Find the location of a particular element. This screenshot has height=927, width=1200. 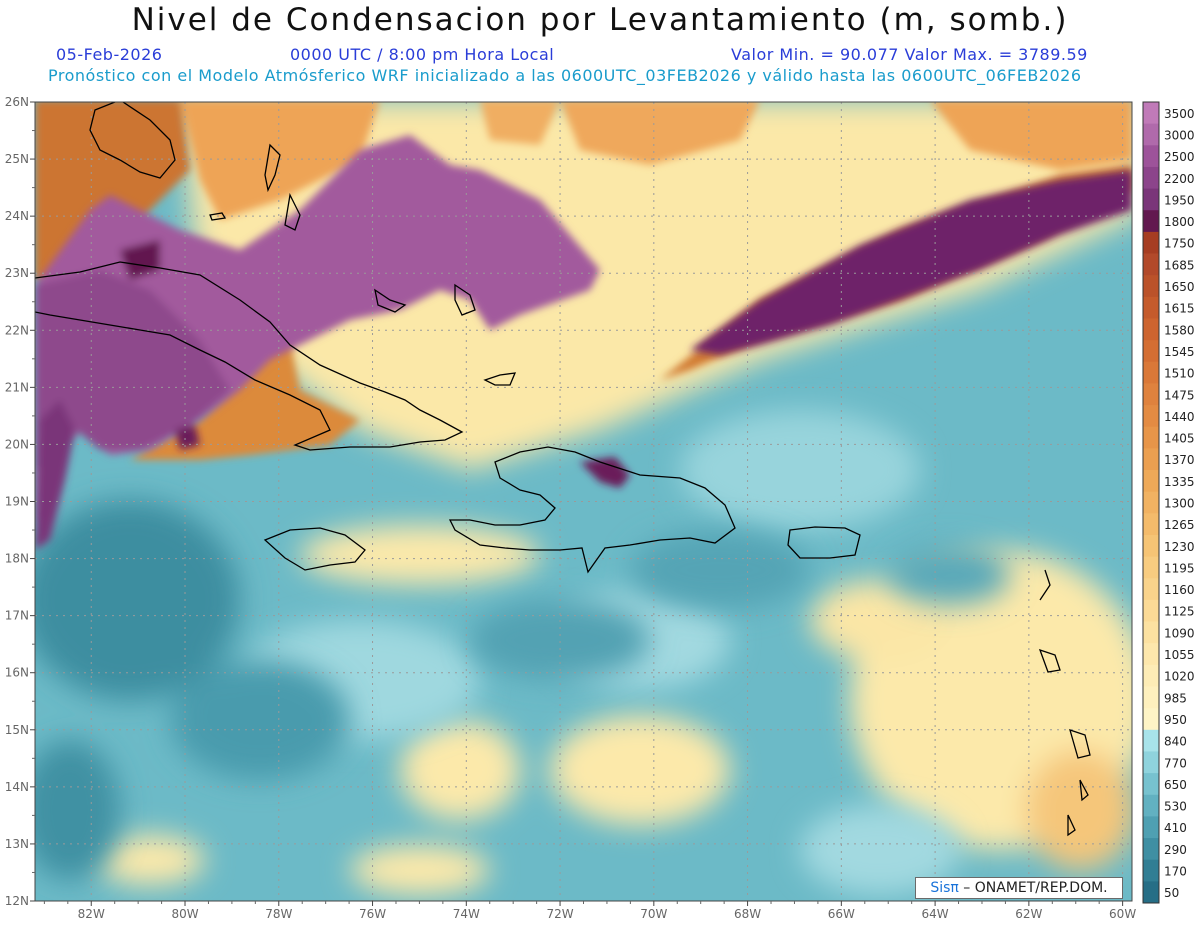

footer-credit: Sisπ – ONAMET/REP.DOM. is located at coordinates (1019, 888).